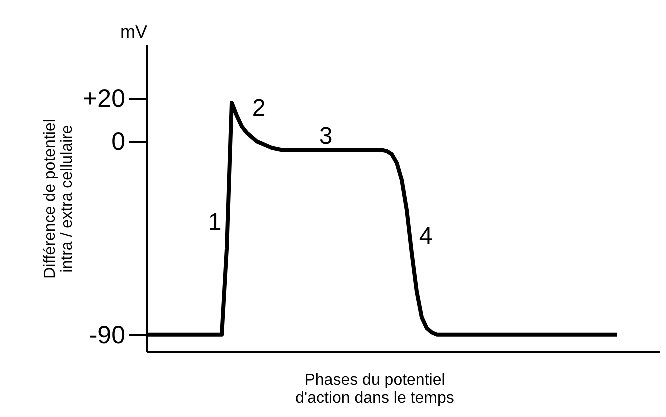 The height and width of the screenshot is (417, 666). Describe the element at coordinates (326, 136) in the screenshot. I see `annotation: 3` at that location.